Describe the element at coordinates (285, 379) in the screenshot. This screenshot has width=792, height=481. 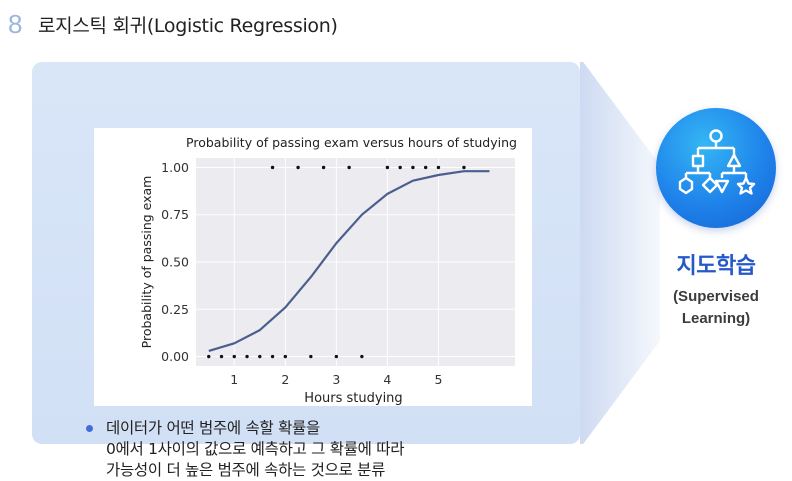
I see `x-tick-label: 2` at that location.